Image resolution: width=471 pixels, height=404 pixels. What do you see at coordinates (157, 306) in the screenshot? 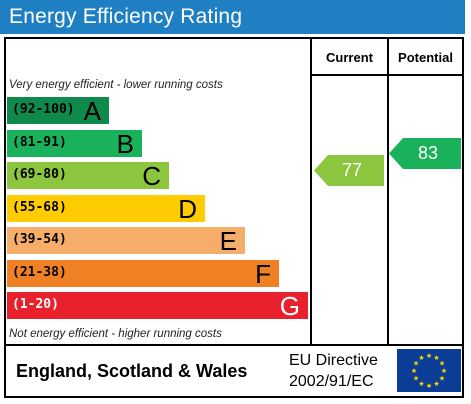
I see `band-g: (1-20) G` at bounding box center [157, 306].